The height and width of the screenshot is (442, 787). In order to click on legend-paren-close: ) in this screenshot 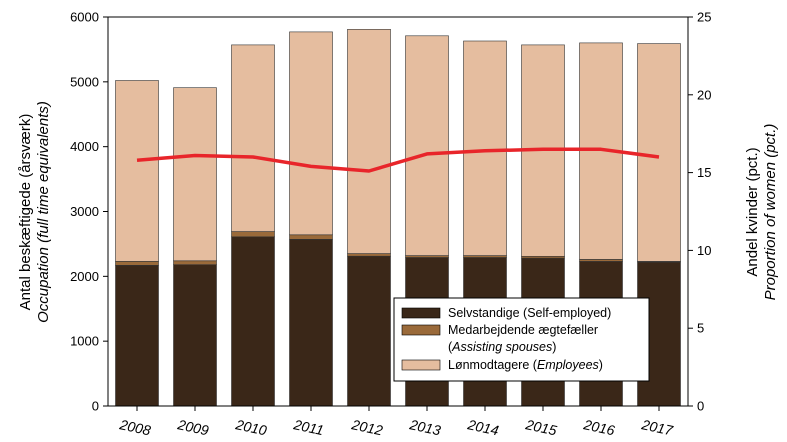, I will do `click(554, 347)`.